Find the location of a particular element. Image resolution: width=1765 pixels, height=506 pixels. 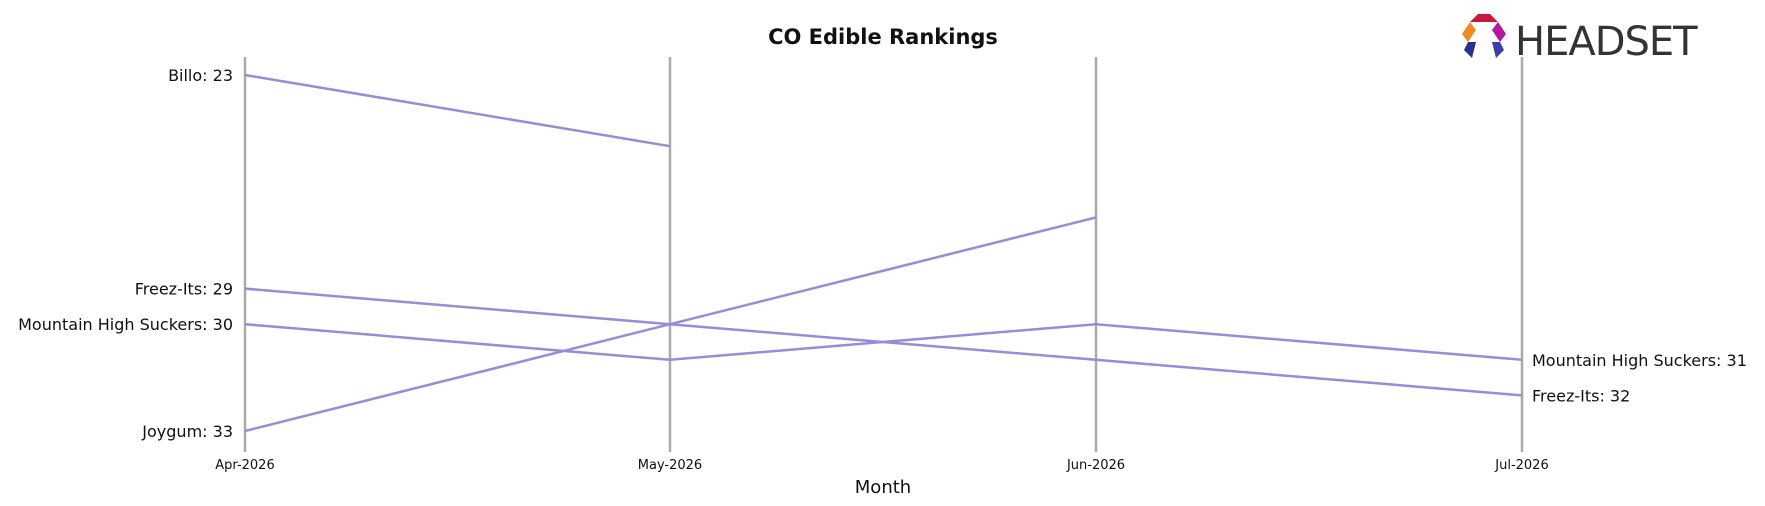

series-start-label: Joygum: 33 is located at coordinates (187, 431).